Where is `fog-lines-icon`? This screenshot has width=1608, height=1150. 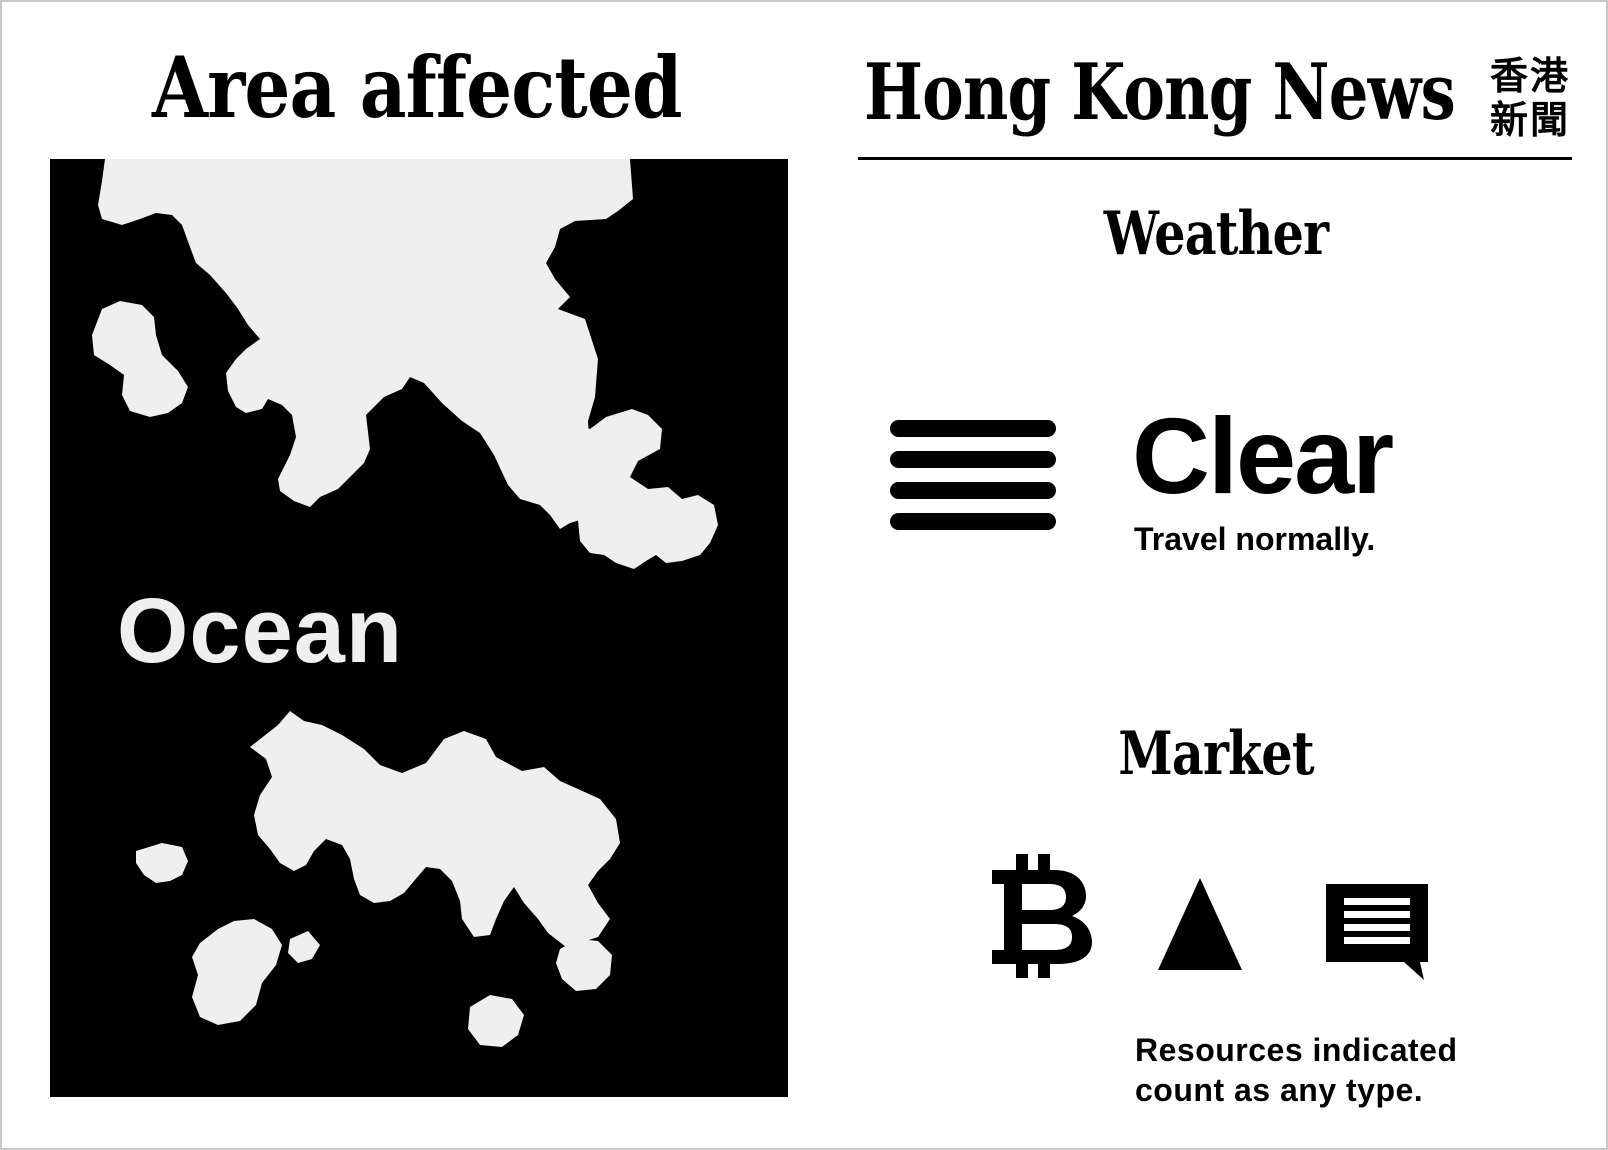 fog-lines-icon is located at coordinates (973, 478).